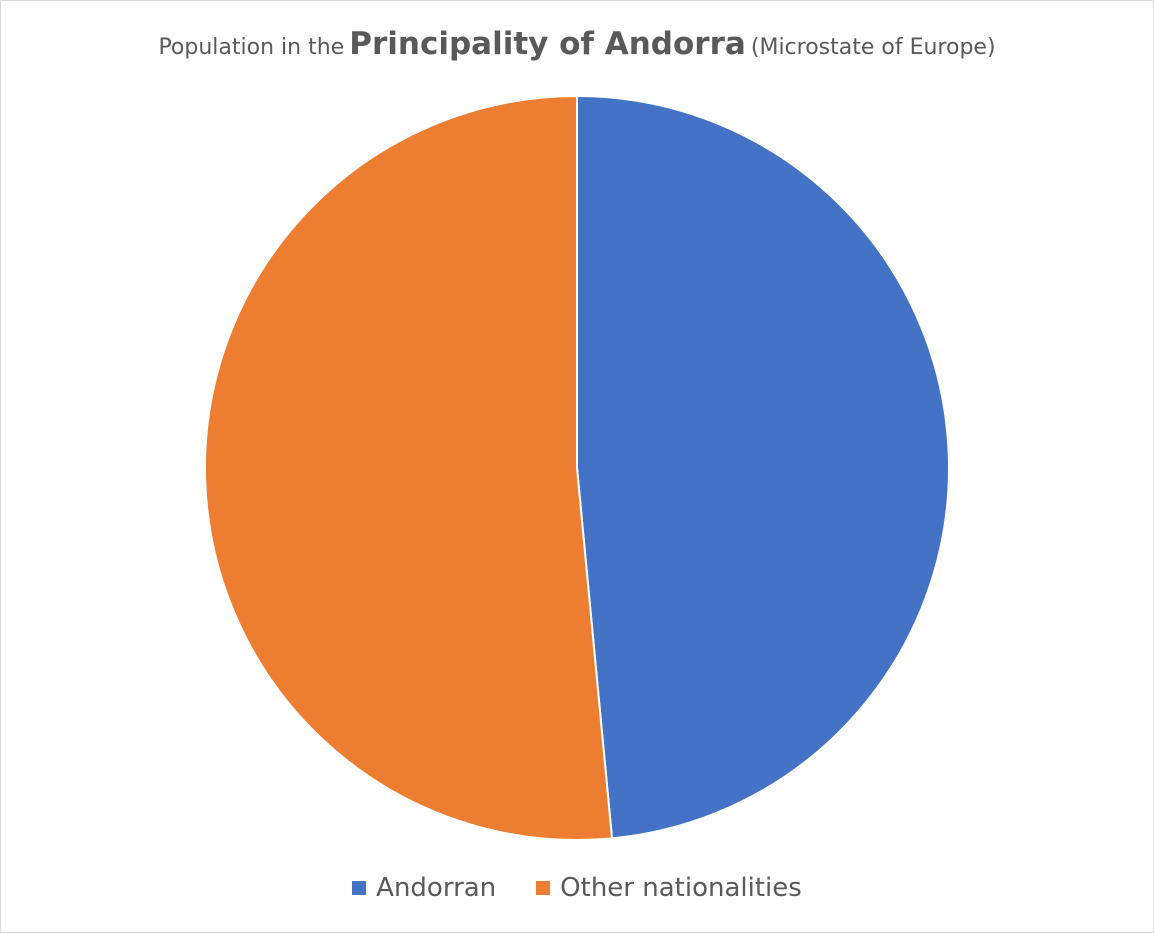 The width and height of the screenshot is (1154, 933). I want to click on chart-title-main: Principality of Andorra, so click(547, 44).